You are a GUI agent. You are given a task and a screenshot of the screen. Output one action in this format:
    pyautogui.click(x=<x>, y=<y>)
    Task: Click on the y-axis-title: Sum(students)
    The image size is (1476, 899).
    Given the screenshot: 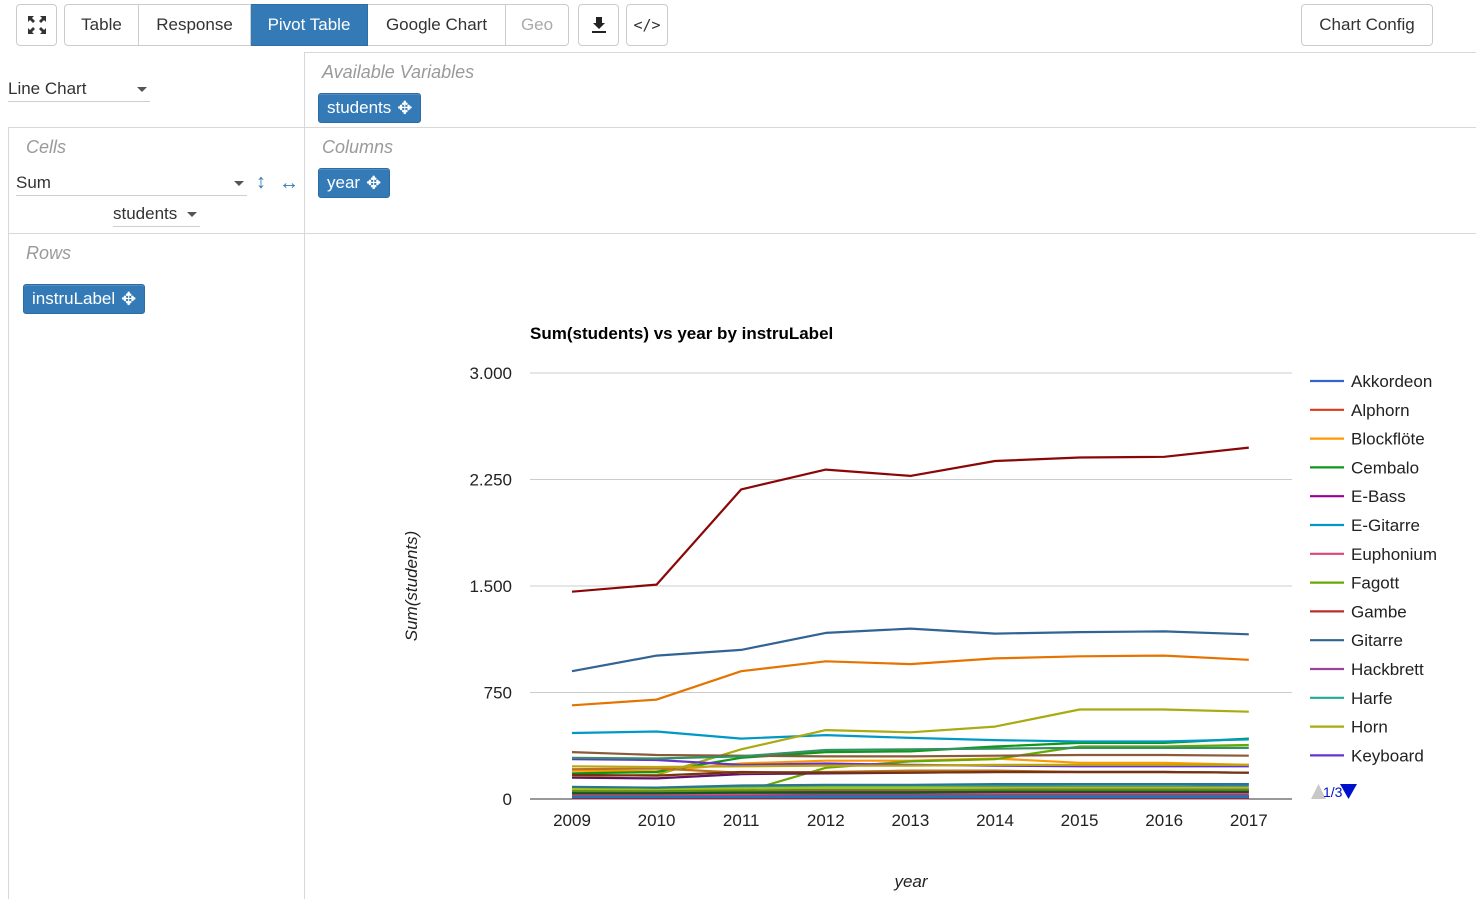 What is the action you would take?
    pyautogui.click(x=411, y=586)
    